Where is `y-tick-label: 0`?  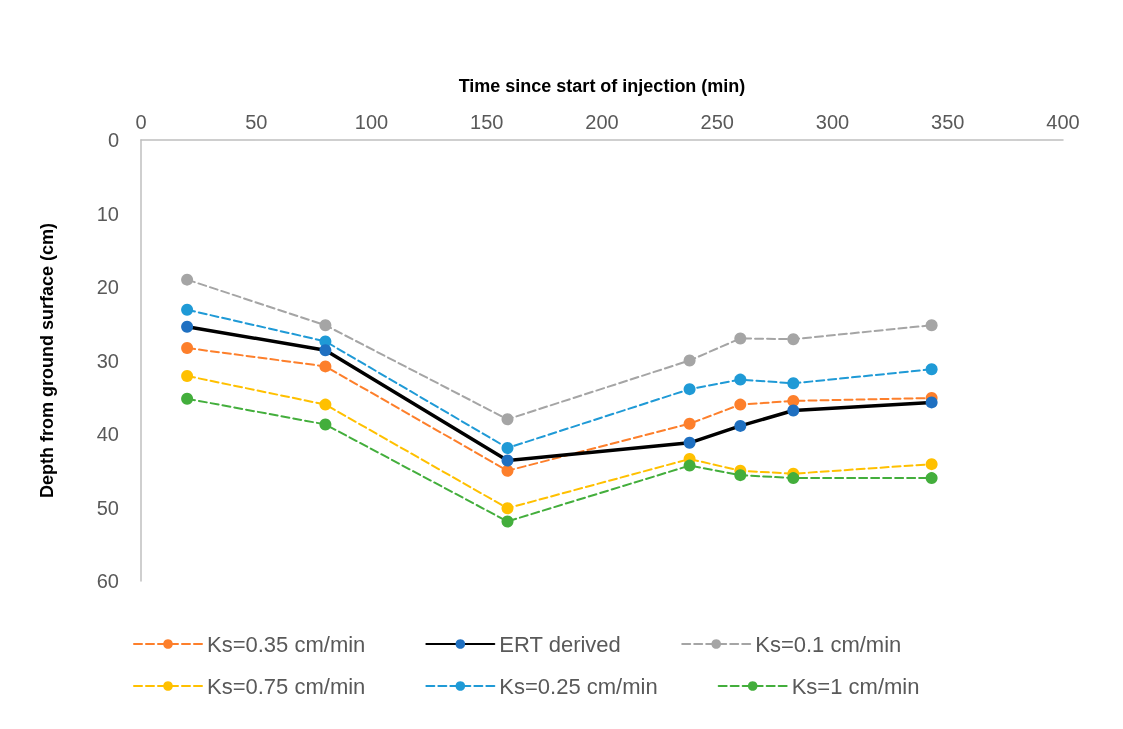 y-tick-label: 0 is located at coordinates (113, 140).